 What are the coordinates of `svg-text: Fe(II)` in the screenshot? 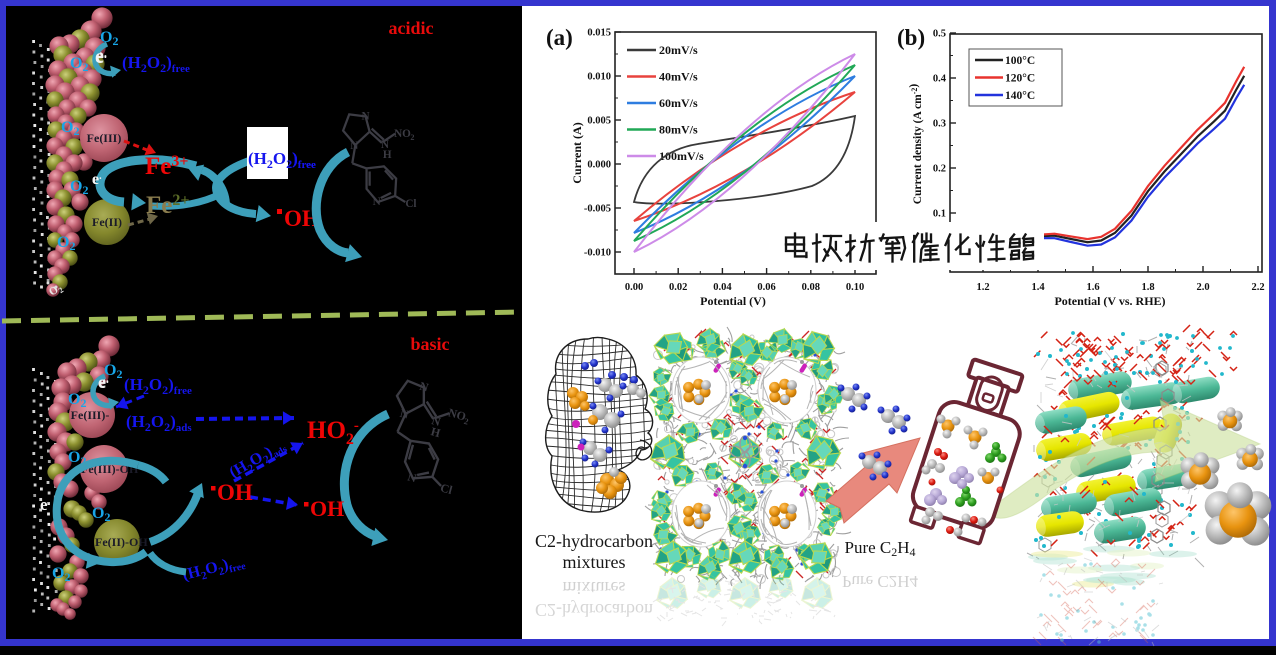 It's located at (107, 222).